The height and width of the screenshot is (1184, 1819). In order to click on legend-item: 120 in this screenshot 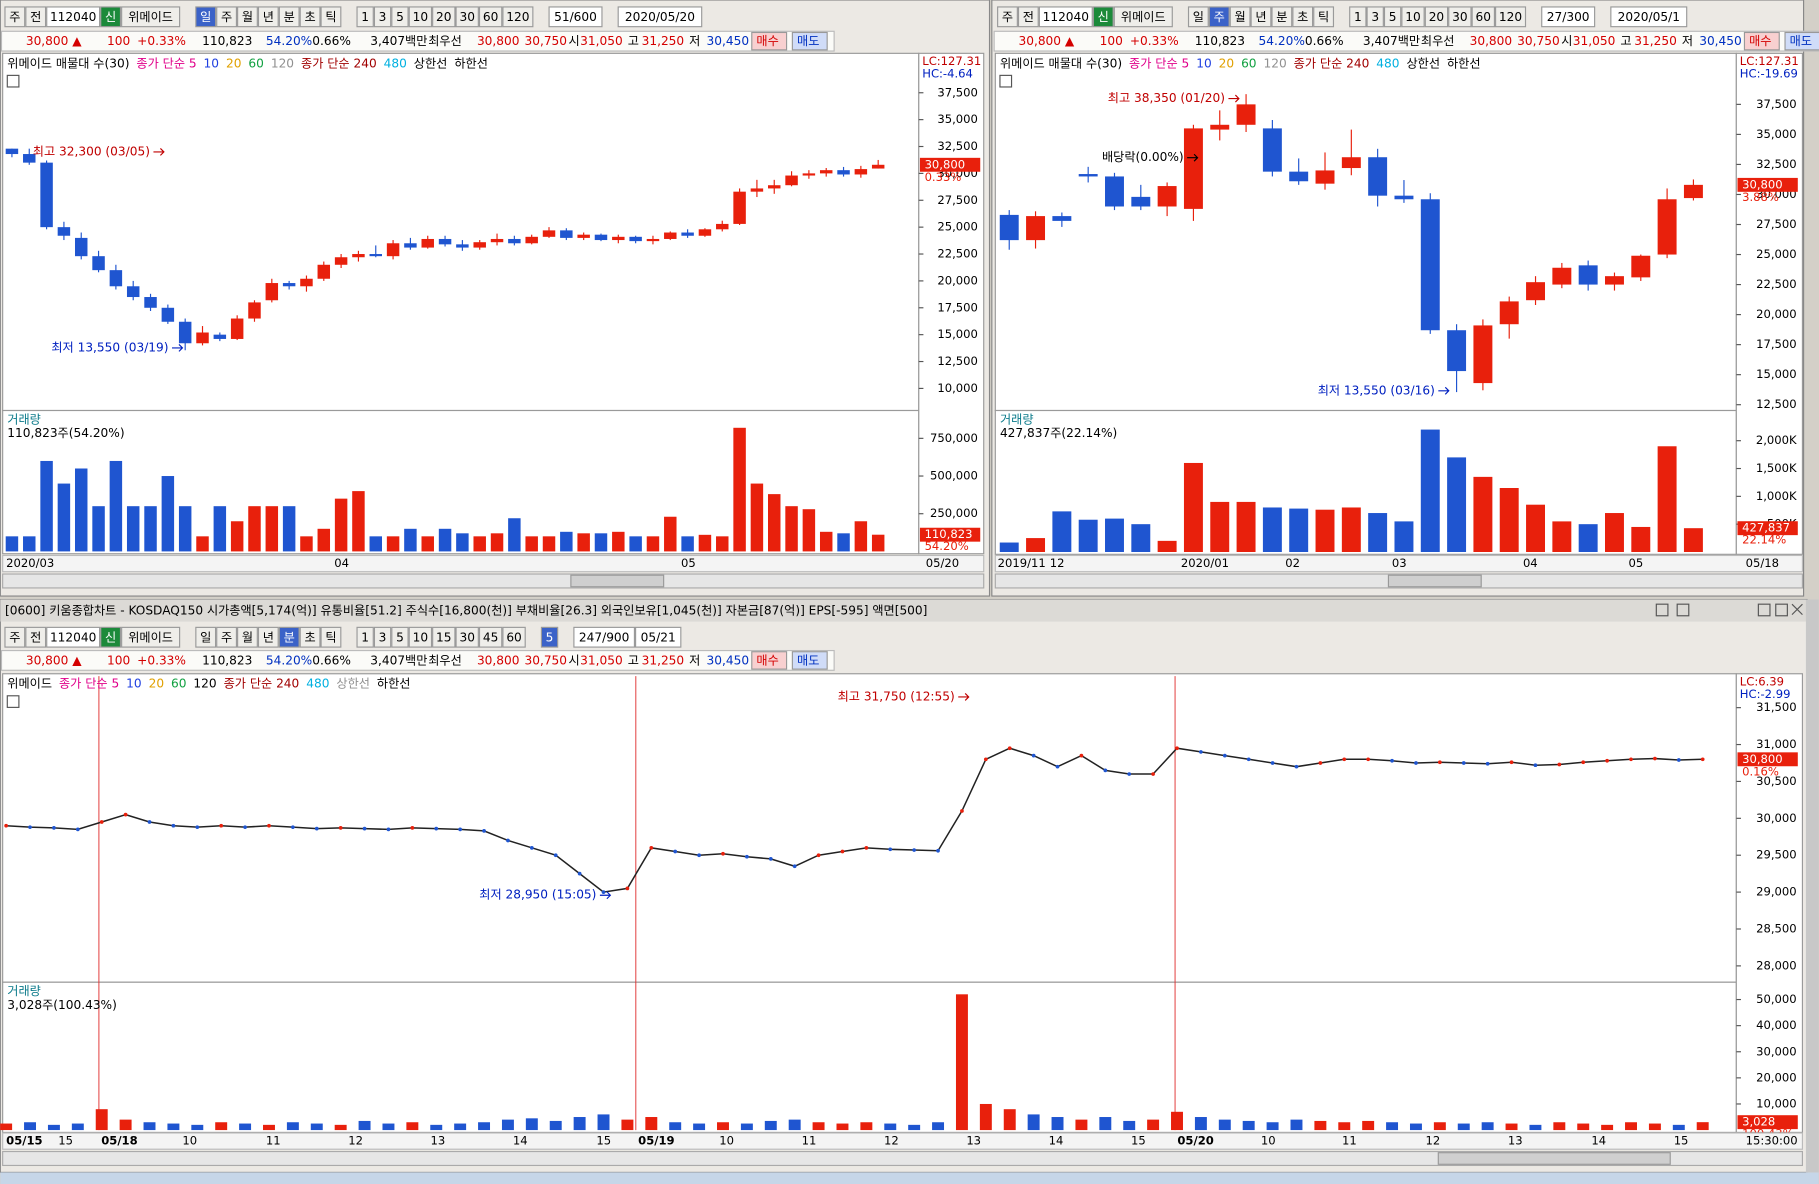, I will do `click(204, 684)`.